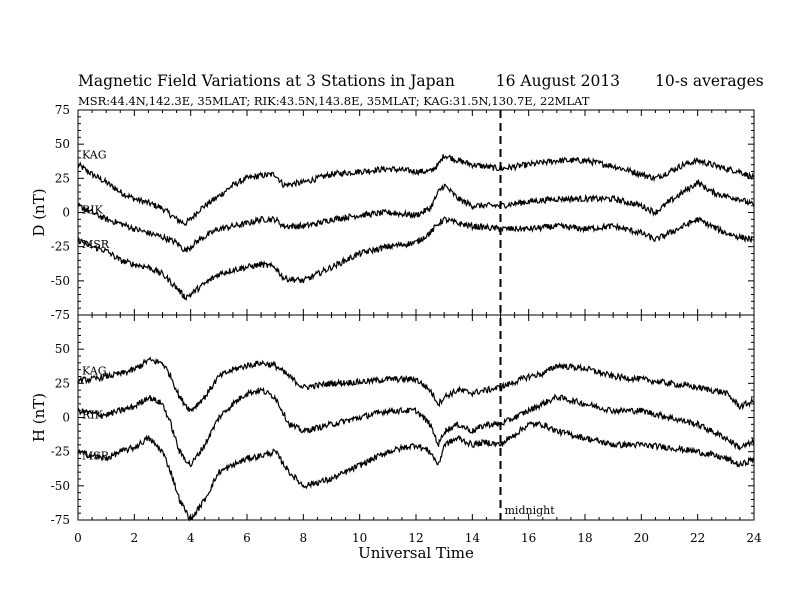  I want to click on chart-averaging: 10-s averages, so click(709, 81).